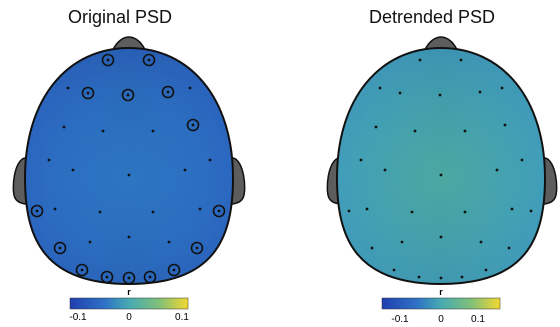 The image size is (560, 327). I want to click on colorbar-detrended: r -0.1 0 0.1, so click(441, 306).